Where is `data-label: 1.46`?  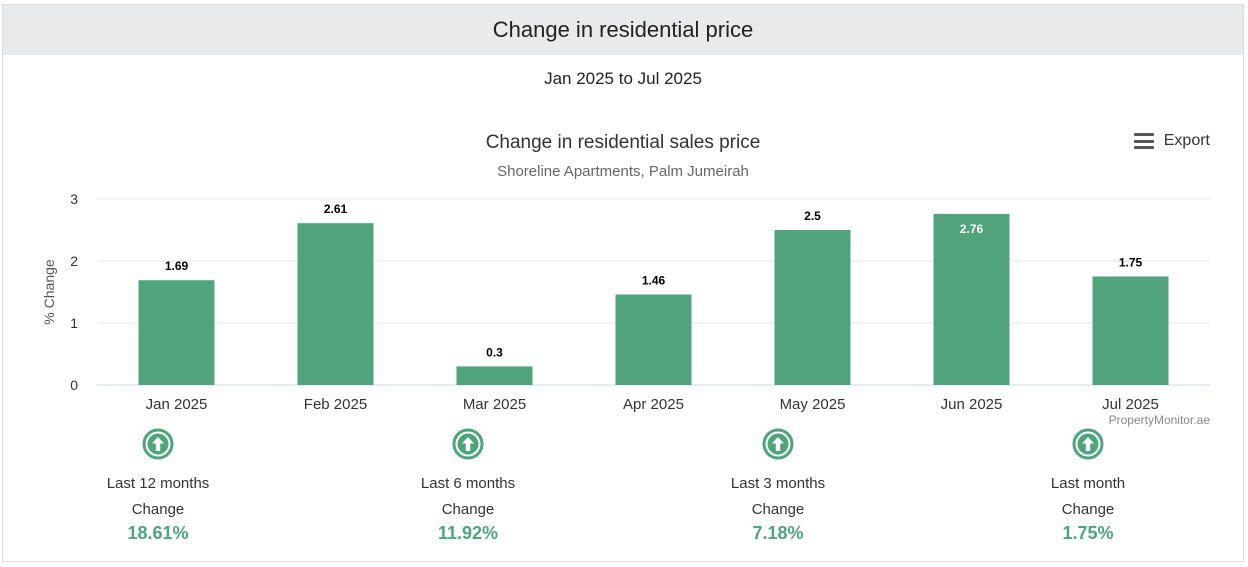 data-label: 1.46 is located at coordinates (654, 280).